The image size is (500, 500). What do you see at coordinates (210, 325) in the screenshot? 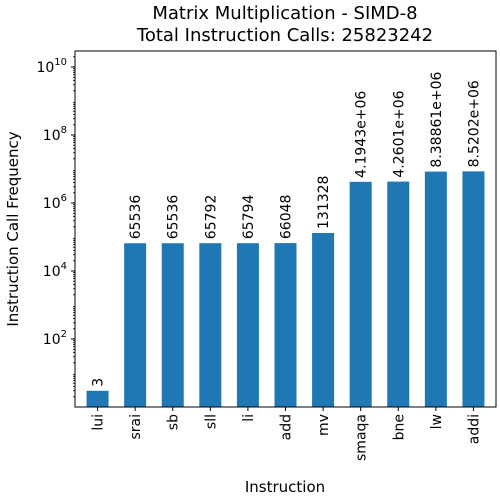
I see `bar-sll` at bounding box center [210, 325].